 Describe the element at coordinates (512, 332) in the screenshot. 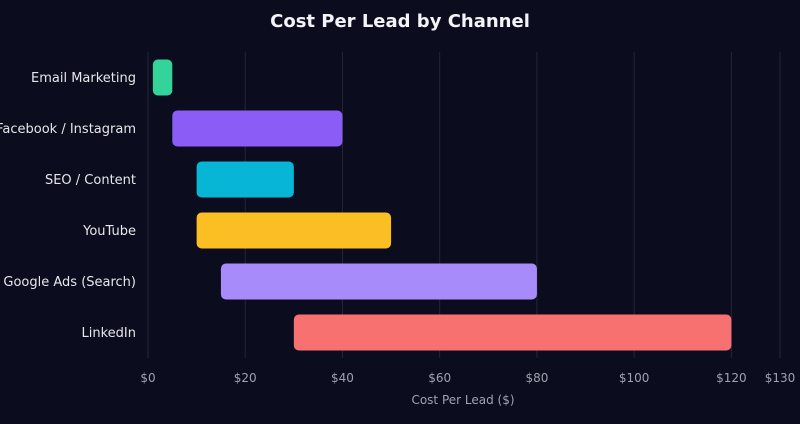

I see `bar-linkedin` at that location.